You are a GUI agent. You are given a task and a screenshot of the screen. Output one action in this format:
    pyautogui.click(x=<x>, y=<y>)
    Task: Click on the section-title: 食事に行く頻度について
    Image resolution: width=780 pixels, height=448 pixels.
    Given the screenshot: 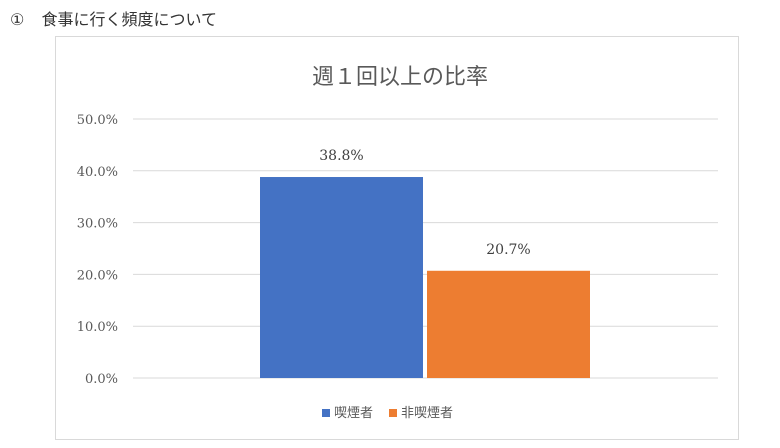 What is the action you would take?
    pyautogui.click(x=129, y=19)
    